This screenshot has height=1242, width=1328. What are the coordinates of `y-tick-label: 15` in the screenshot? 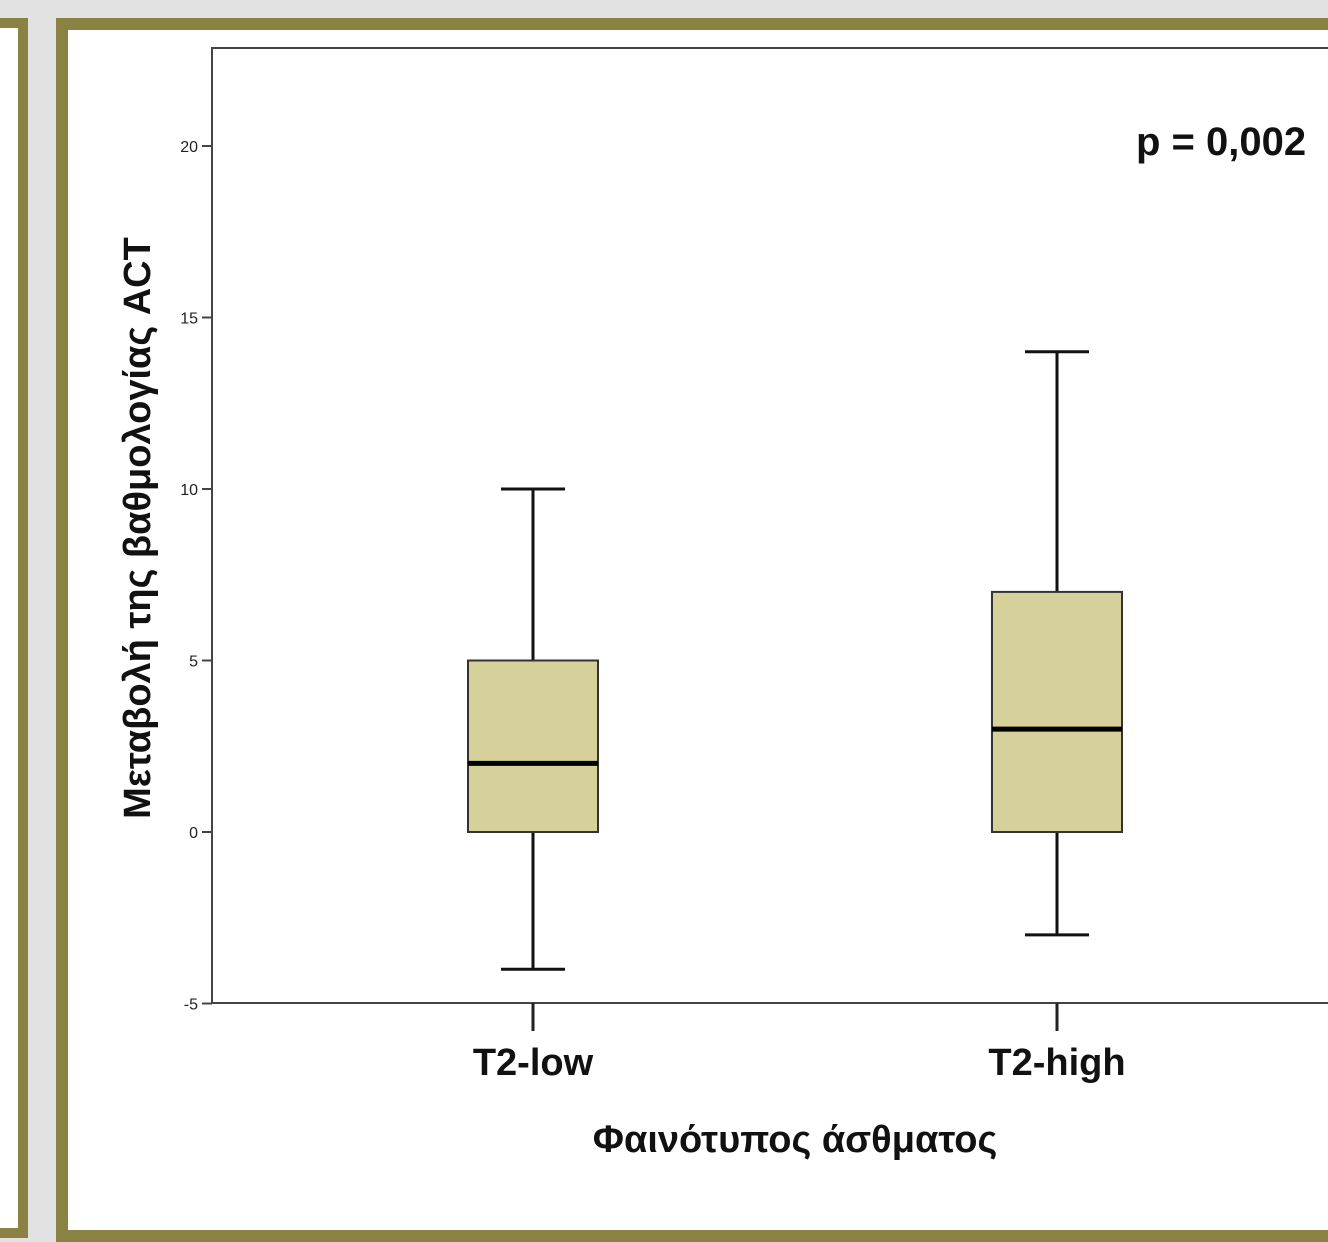 It's located at (189, 319).